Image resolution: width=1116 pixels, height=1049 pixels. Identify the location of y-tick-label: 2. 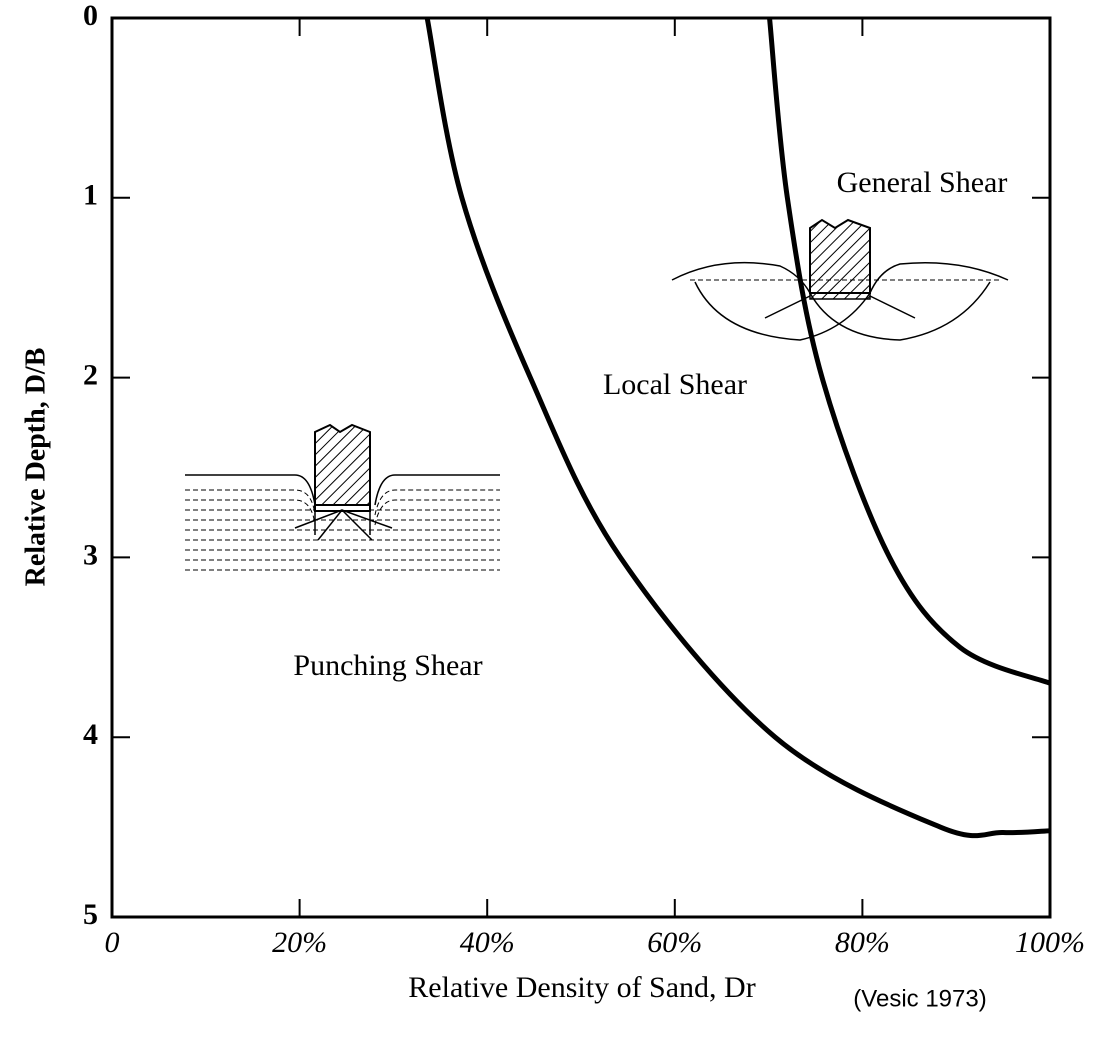
(90, 374).